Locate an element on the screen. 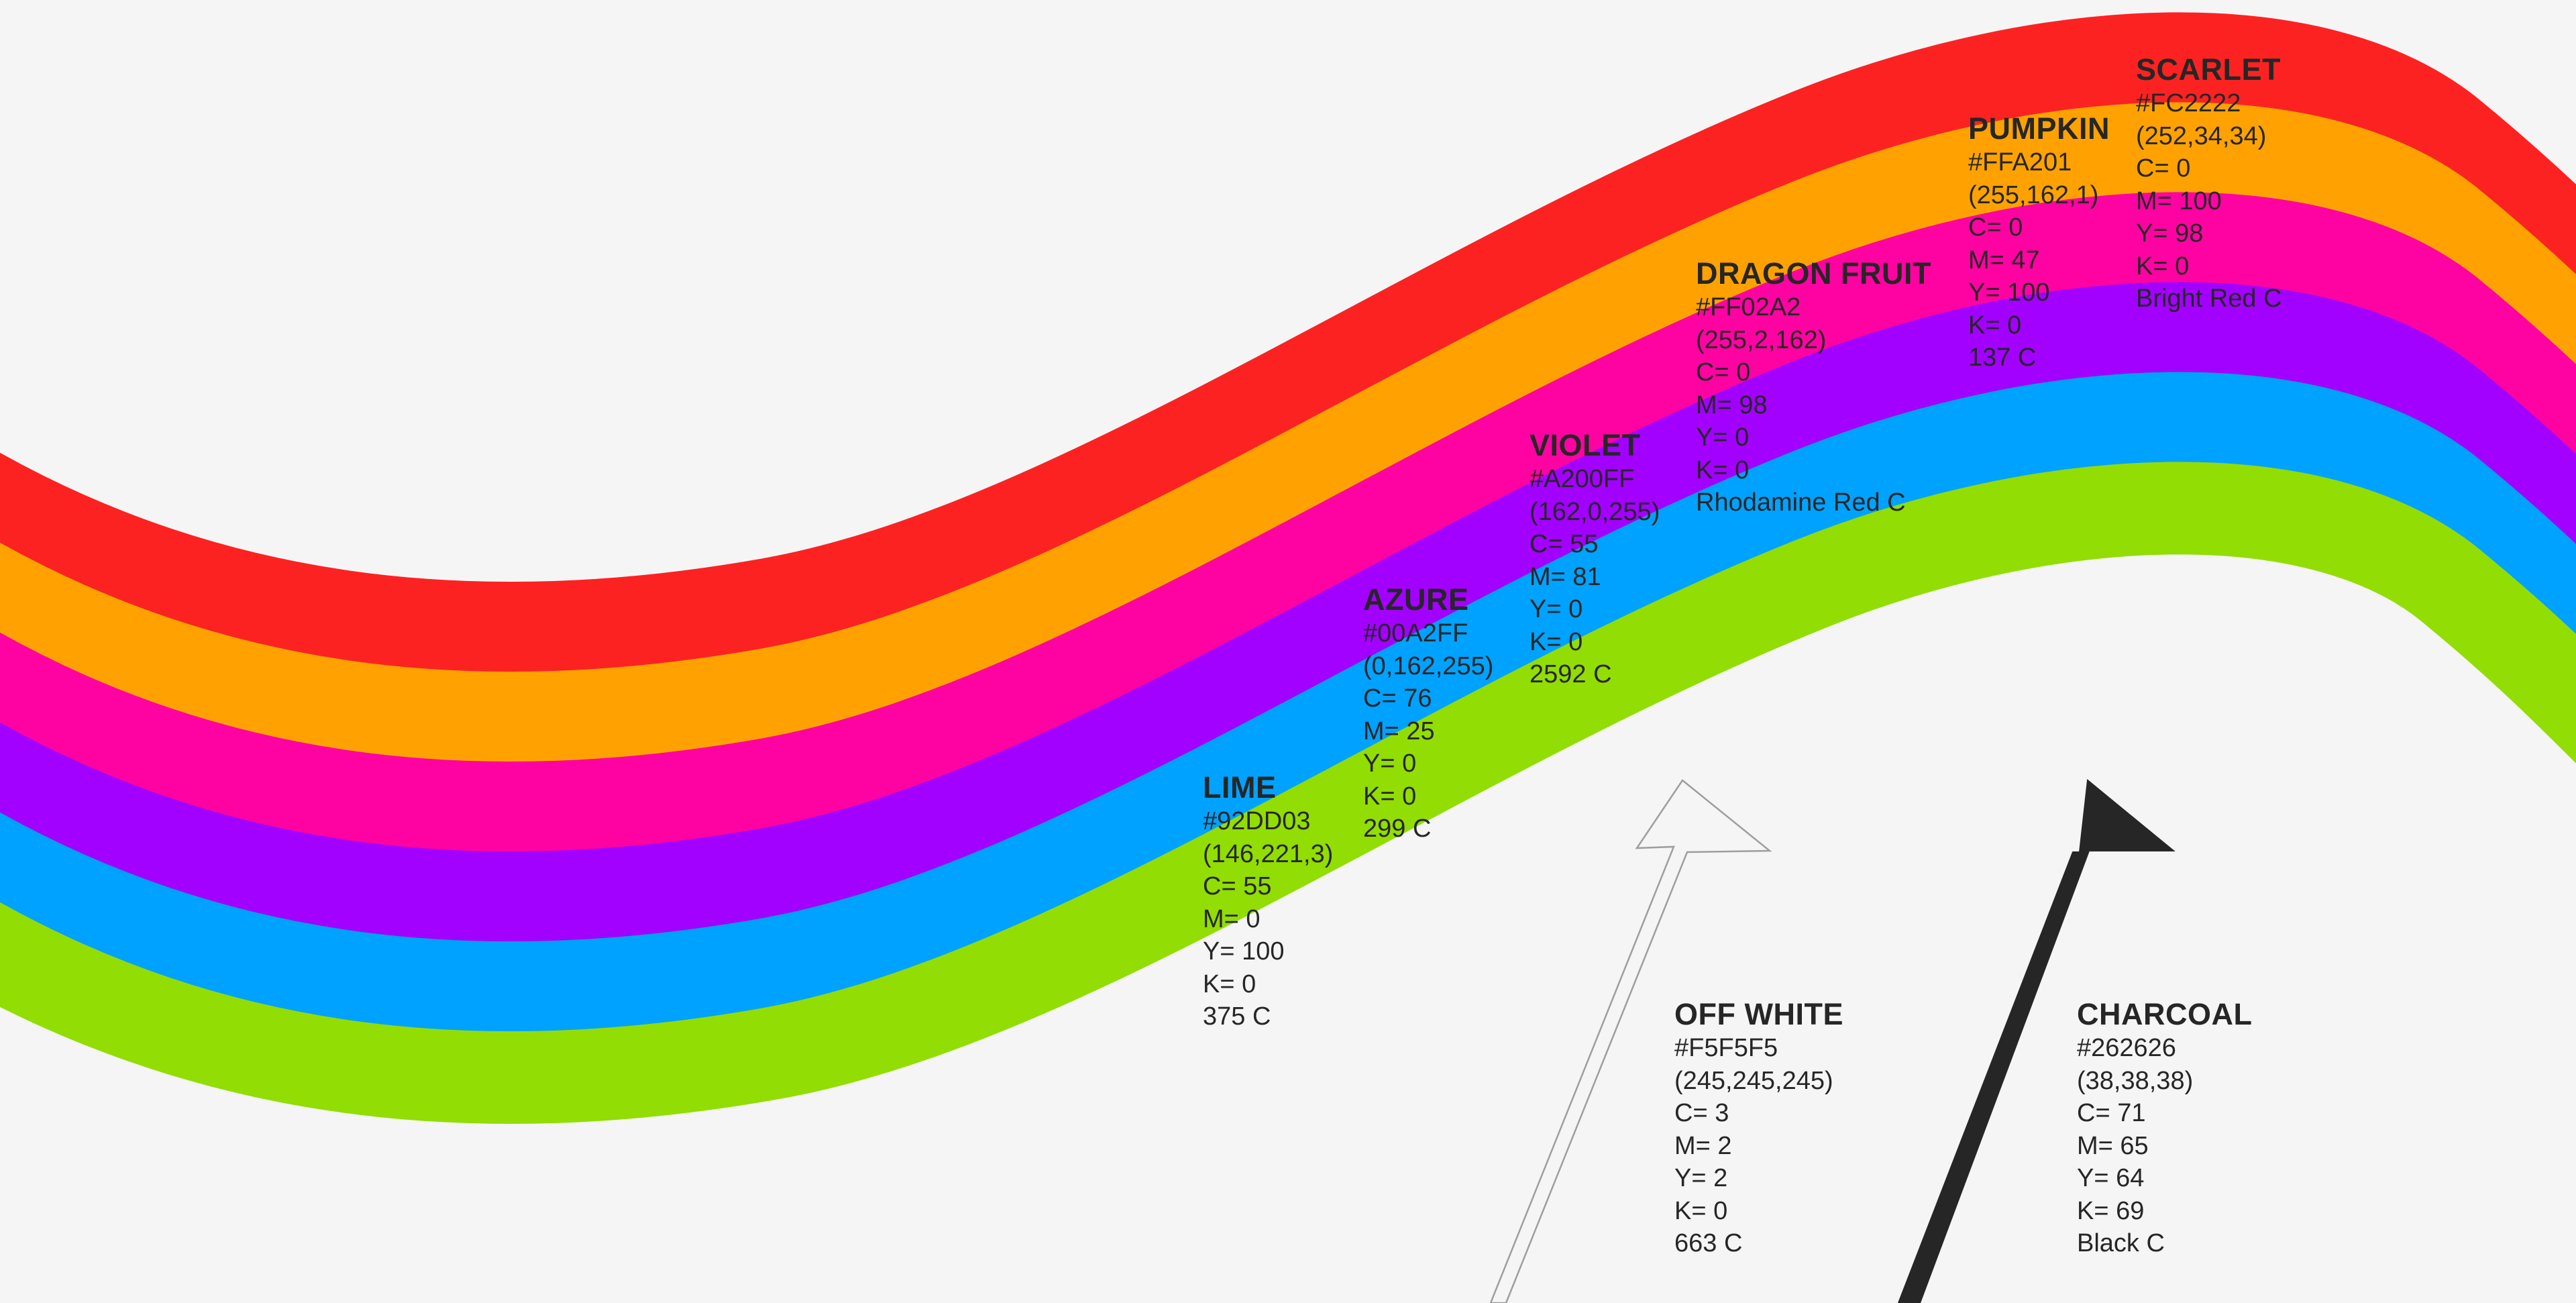 The width and height of the screenshot is (2576, 1303). swatch-magenta: M= 98 is located at coordinates (1732, 404).